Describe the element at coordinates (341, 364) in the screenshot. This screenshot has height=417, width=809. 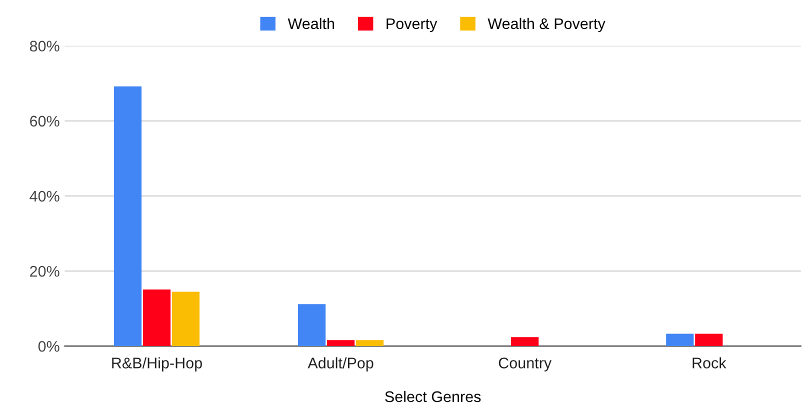
I see `x-tick-label: Adult/Pop` at that location.